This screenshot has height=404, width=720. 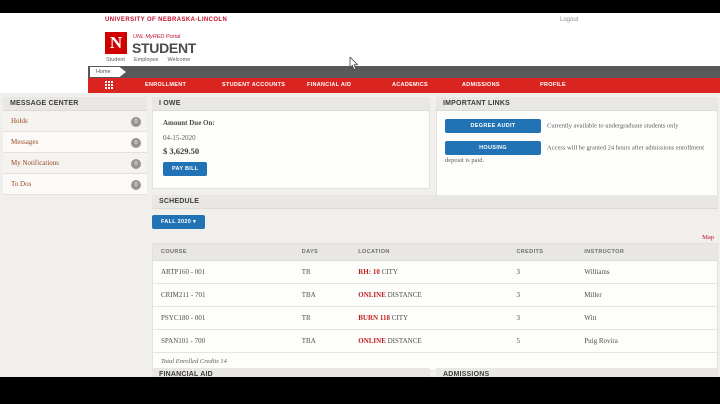 I want to click on cell-instructor: Miller, so click(x=647, y=295).